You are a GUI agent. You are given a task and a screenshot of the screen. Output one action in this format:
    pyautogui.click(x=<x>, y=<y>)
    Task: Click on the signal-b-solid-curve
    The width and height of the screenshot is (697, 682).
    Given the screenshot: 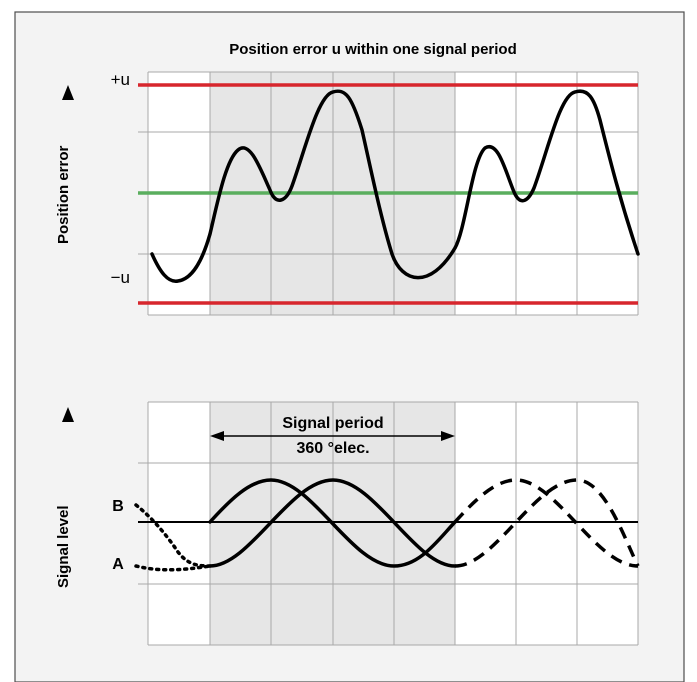 What is the action you would take?
    pyautogui.click(x=332, y=523)
    